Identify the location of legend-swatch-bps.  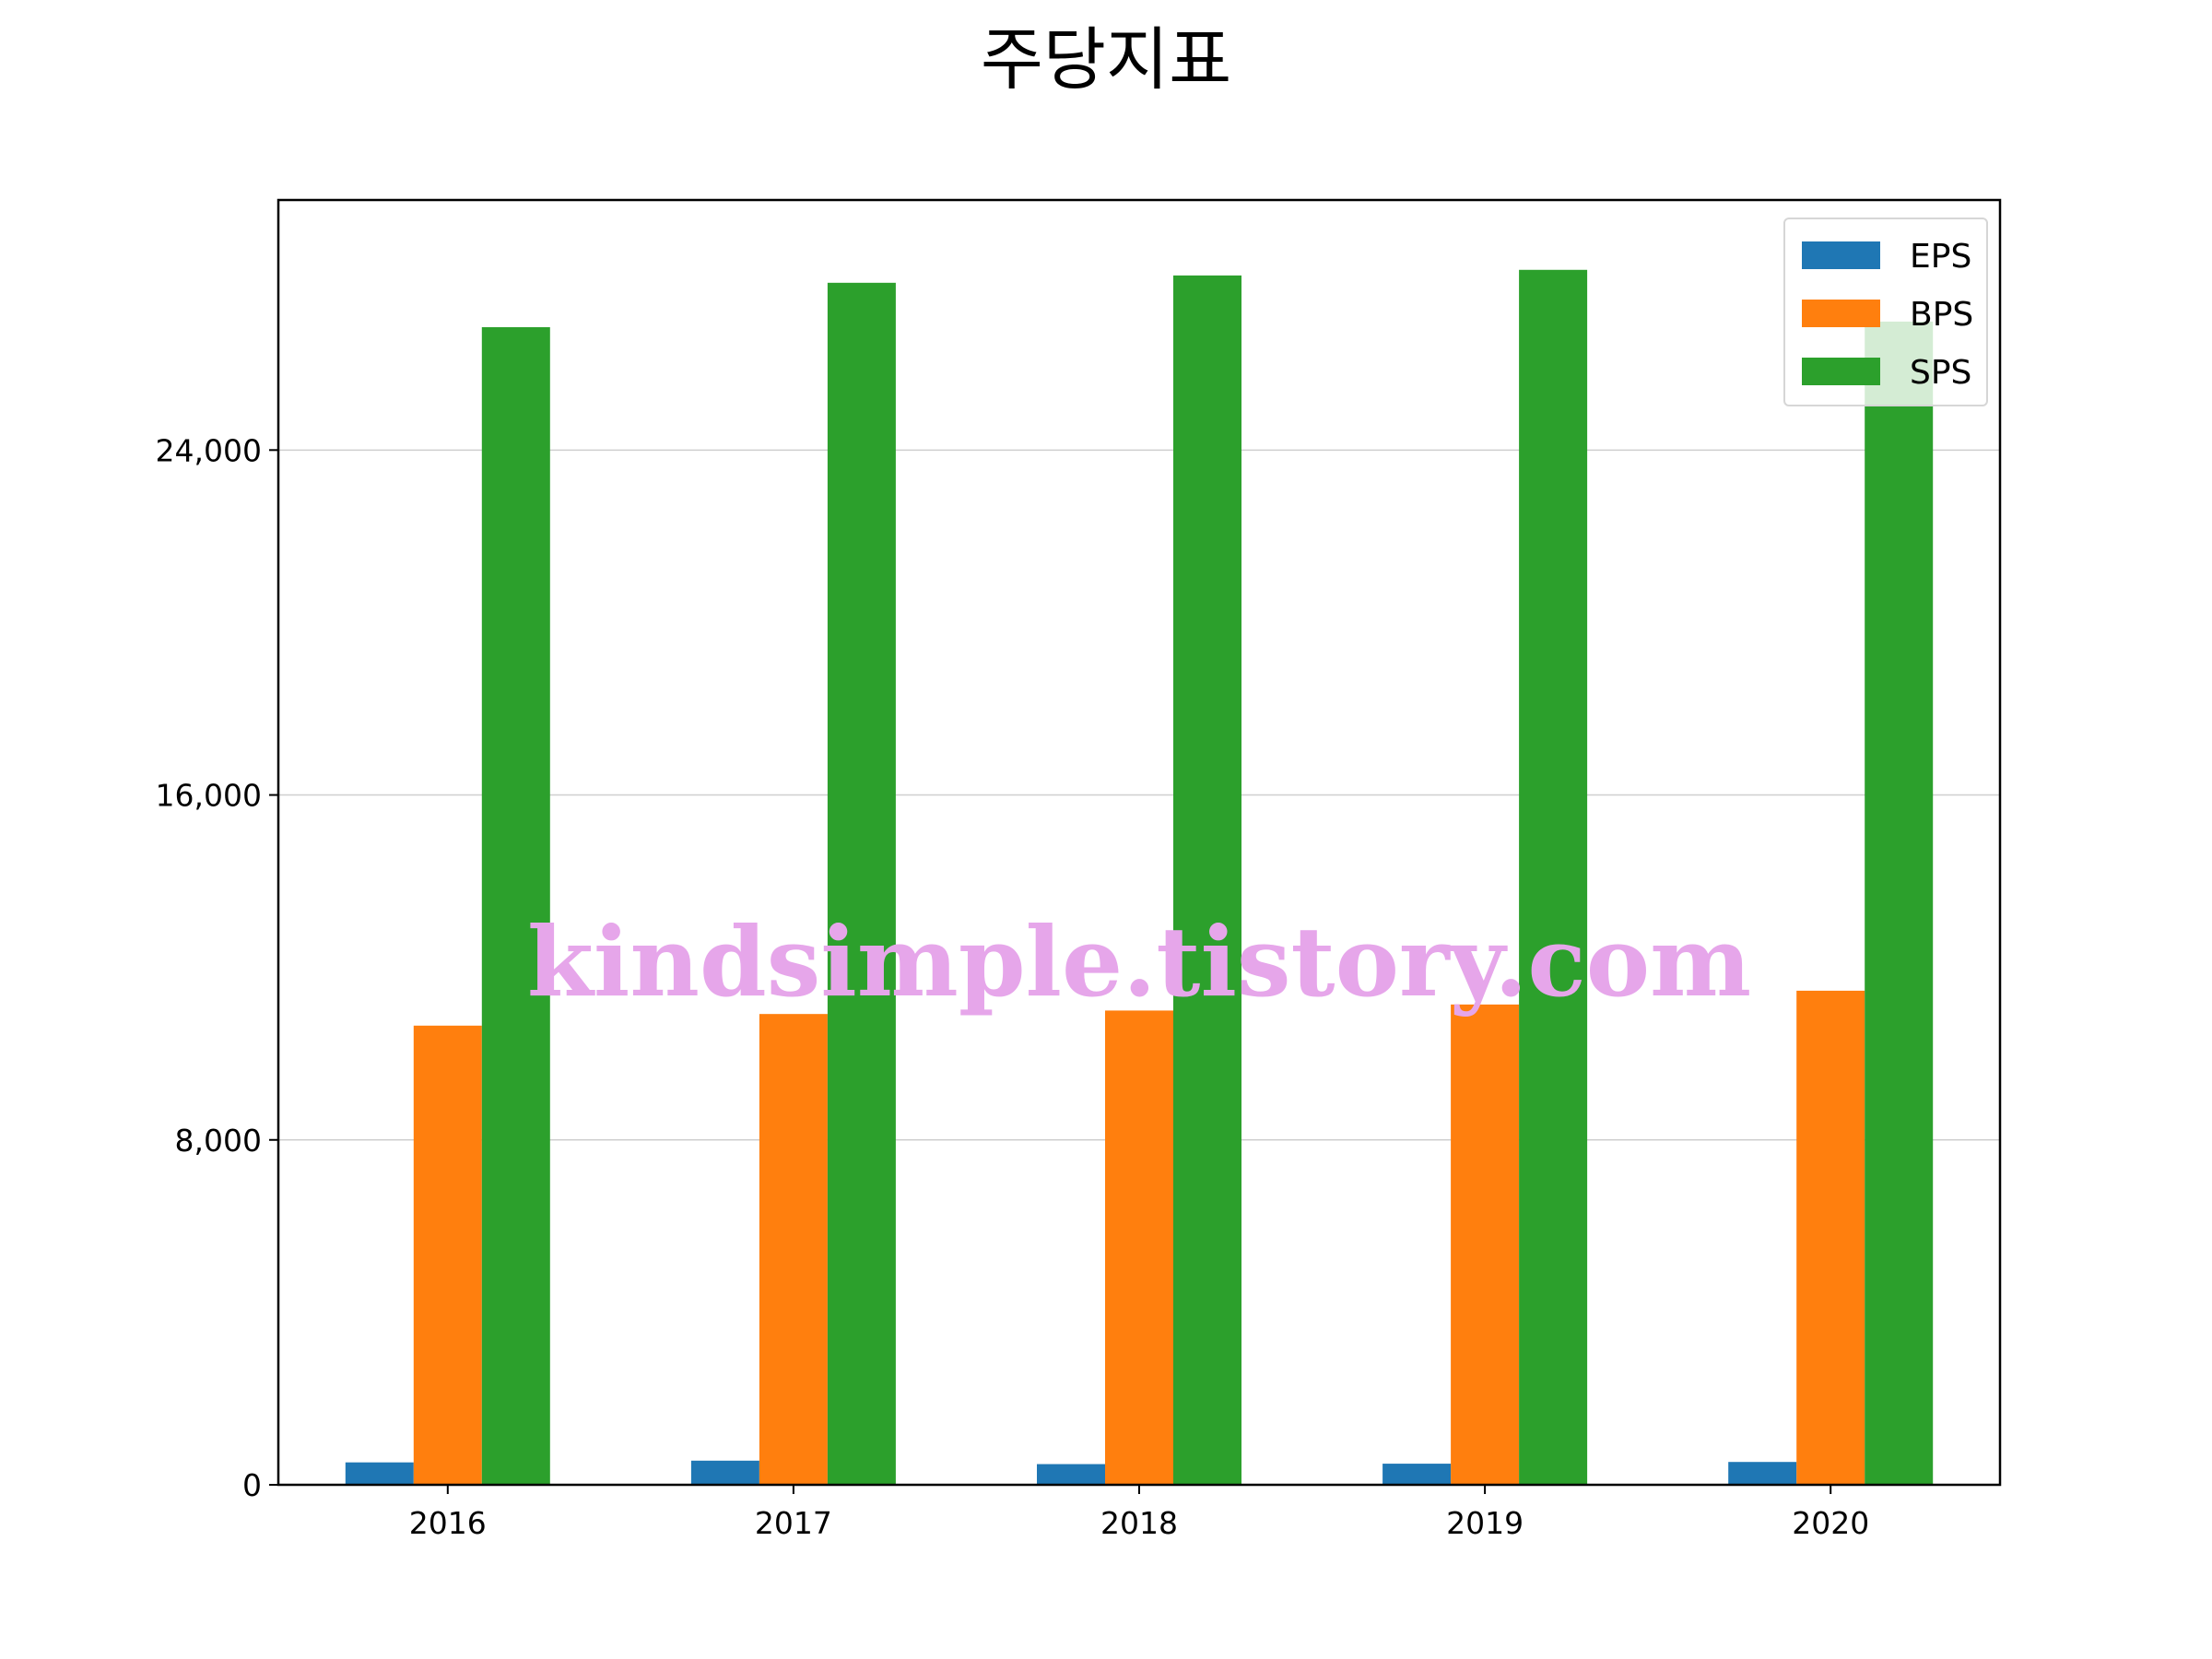
(1841, 313).